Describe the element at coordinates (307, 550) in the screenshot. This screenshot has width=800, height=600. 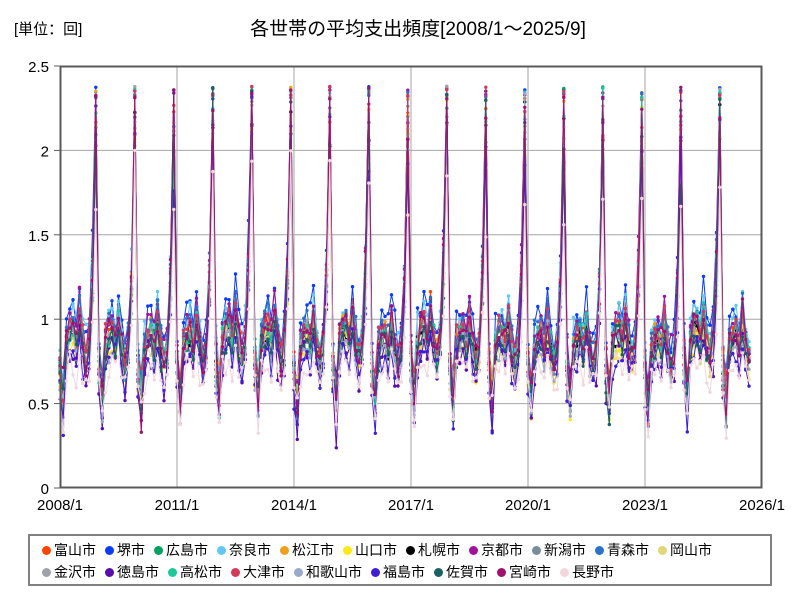
I see `legend-item-松江市: 松江市` at that location.